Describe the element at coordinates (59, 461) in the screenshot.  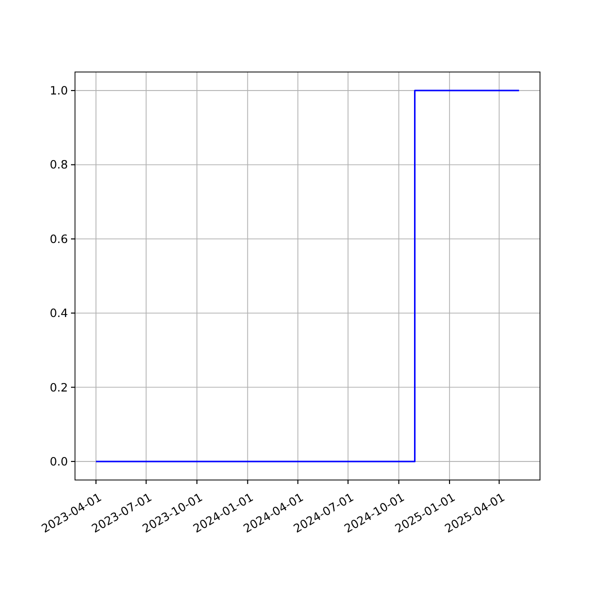
I see `y-tick-label: 0.0` at that location.